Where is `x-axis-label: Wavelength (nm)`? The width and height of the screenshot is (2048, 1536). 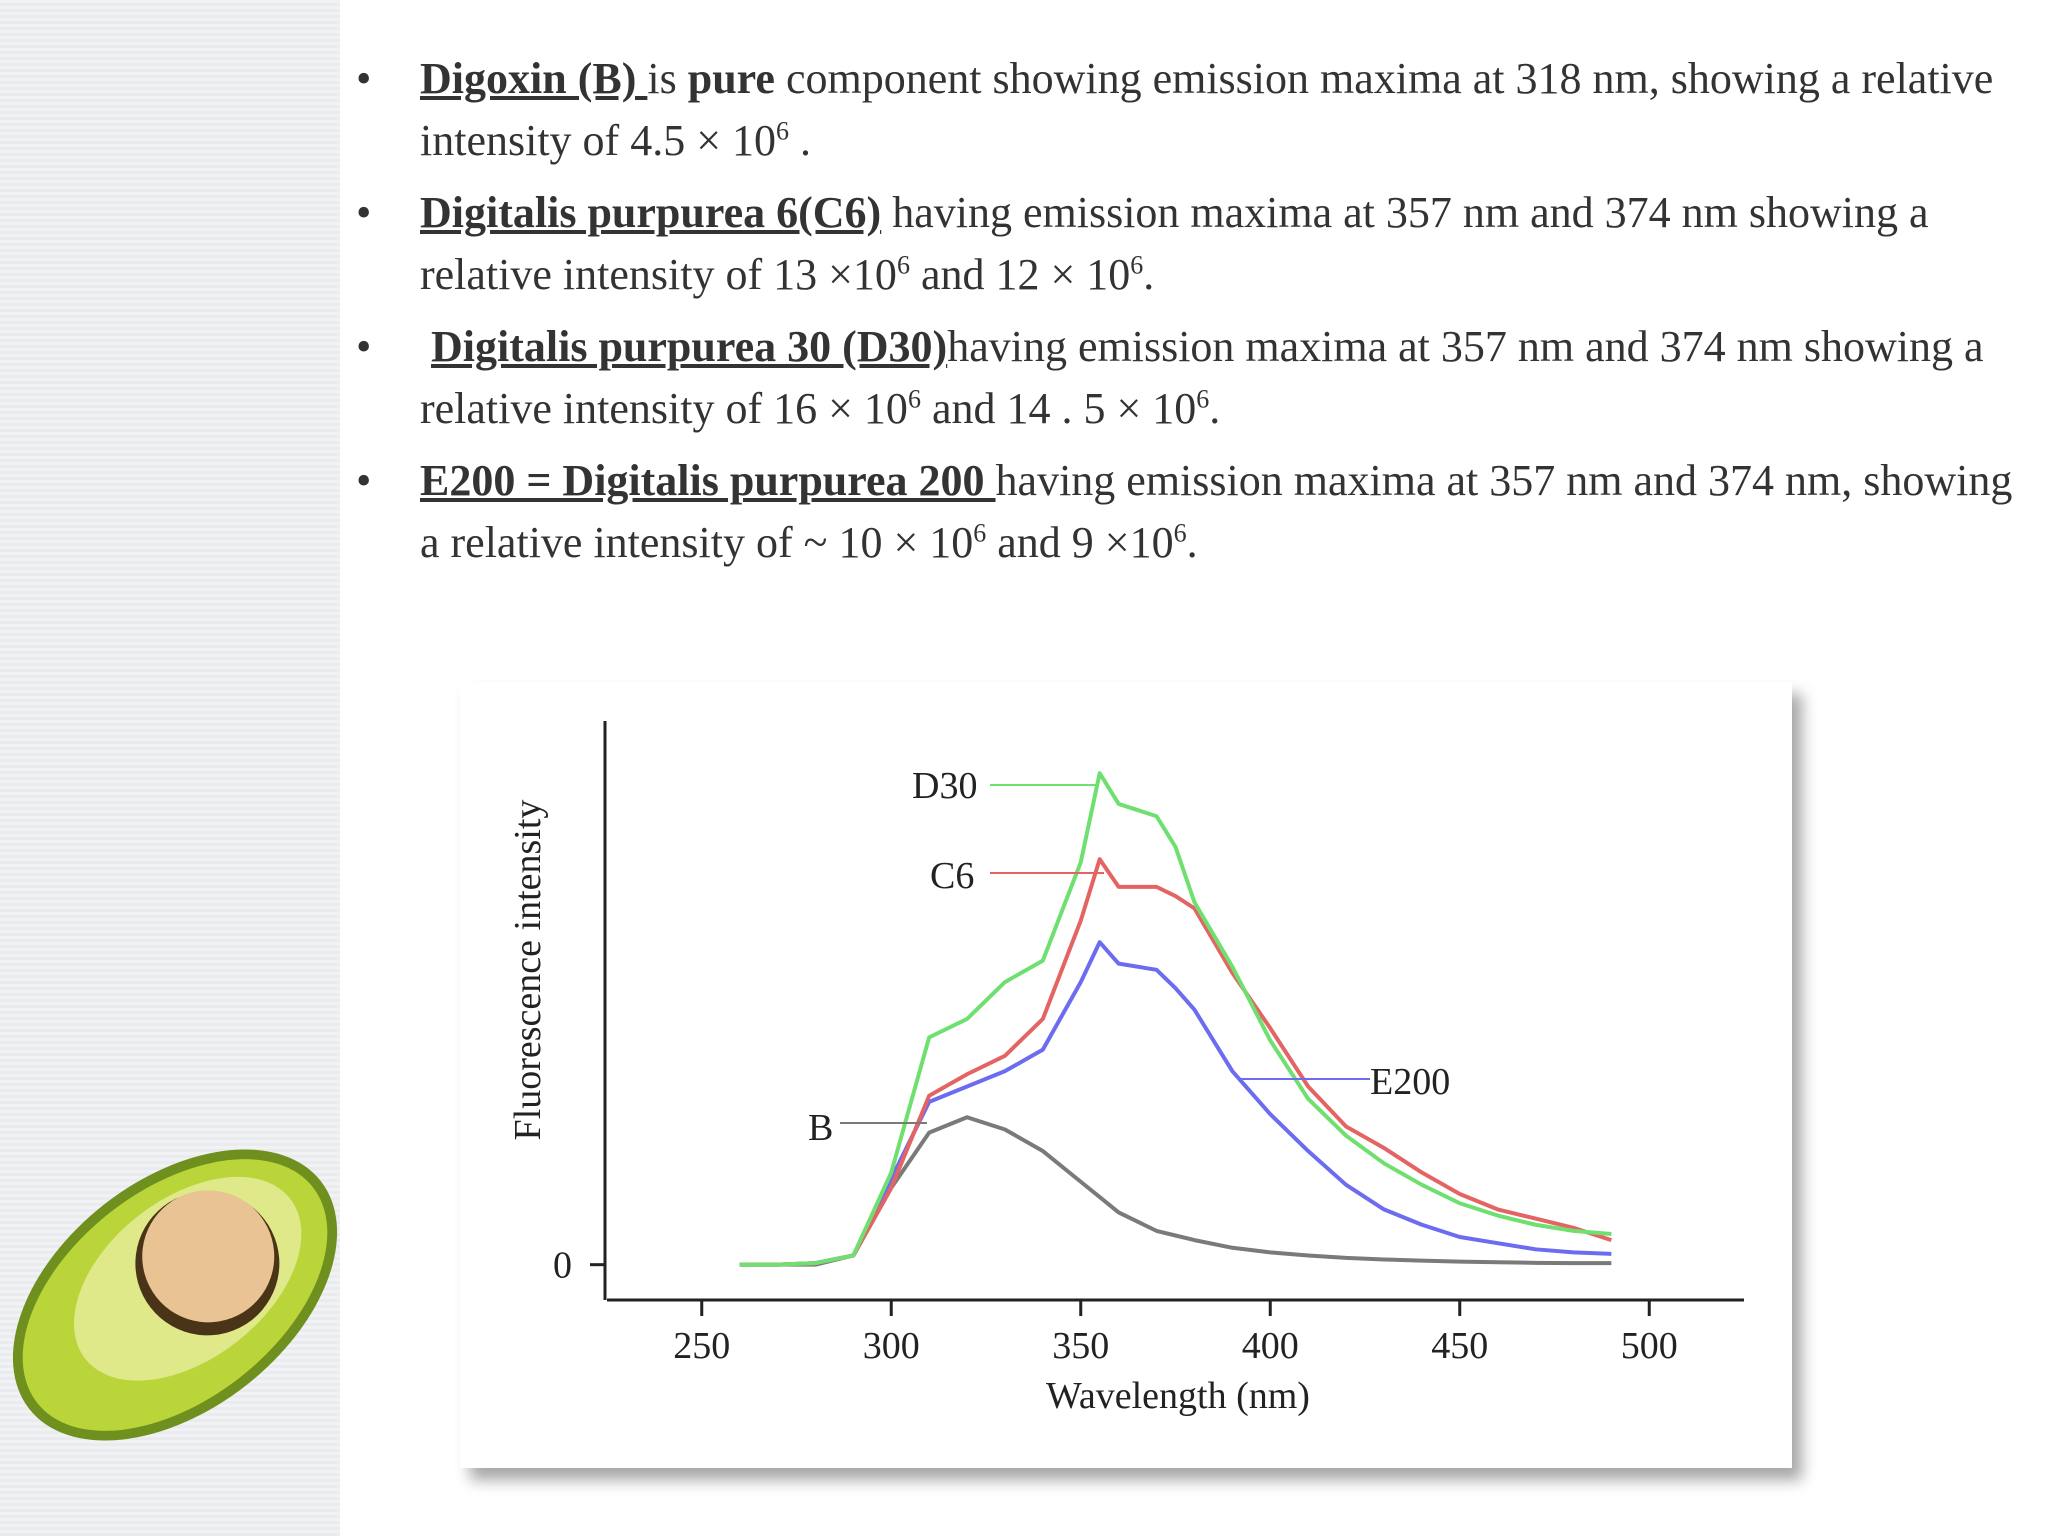 x-axis-label: Wavelength (nm) is located at coordinates (1178, 1396).